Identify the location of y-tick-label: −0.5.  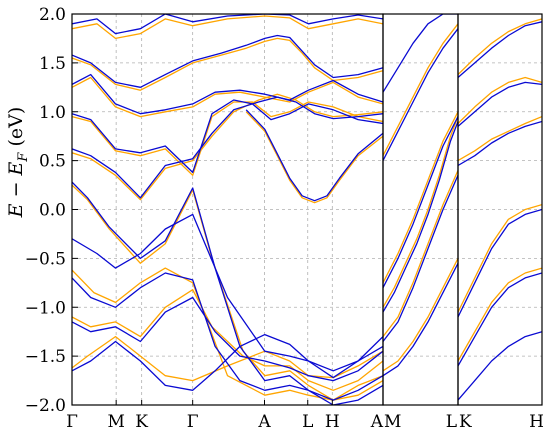
(45, 259).